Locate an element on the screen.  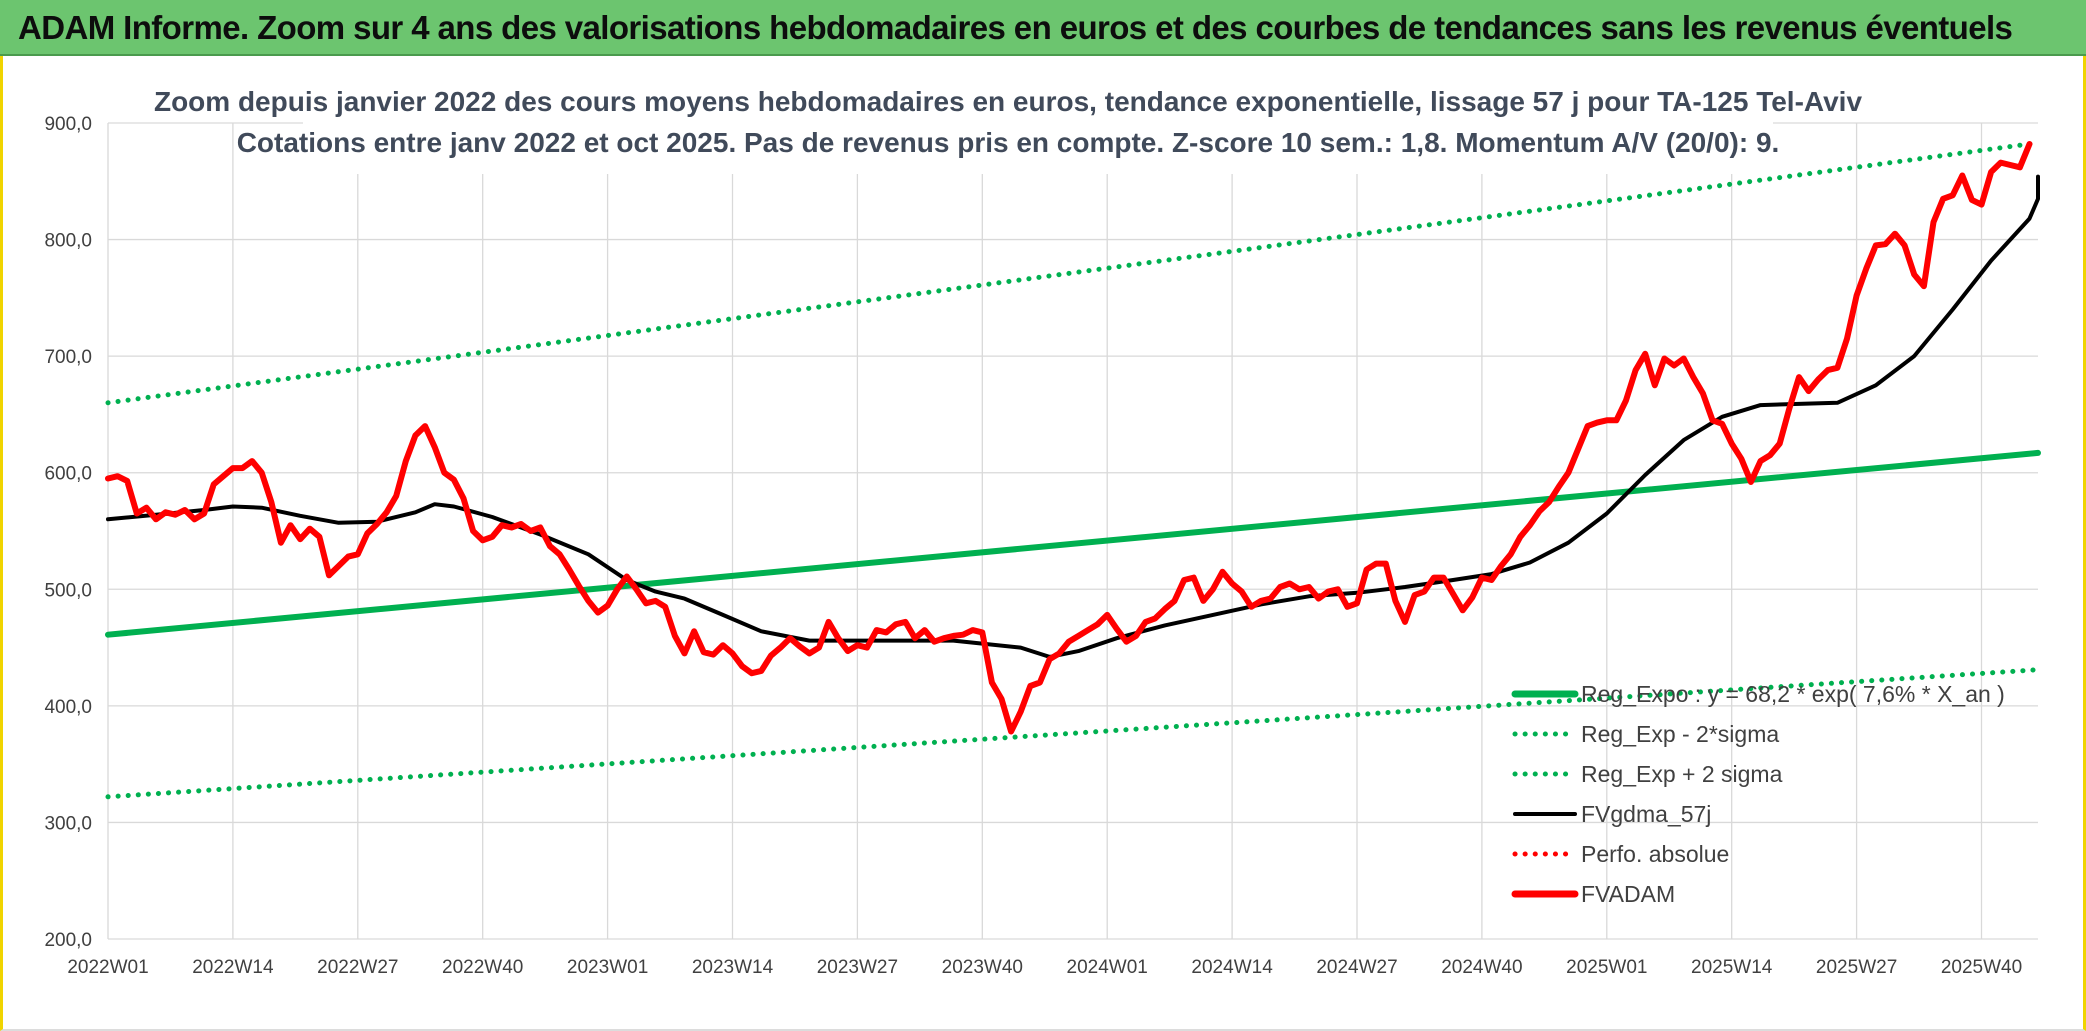
y-tick-label: 600,0 is located at coordinates (68, 474).